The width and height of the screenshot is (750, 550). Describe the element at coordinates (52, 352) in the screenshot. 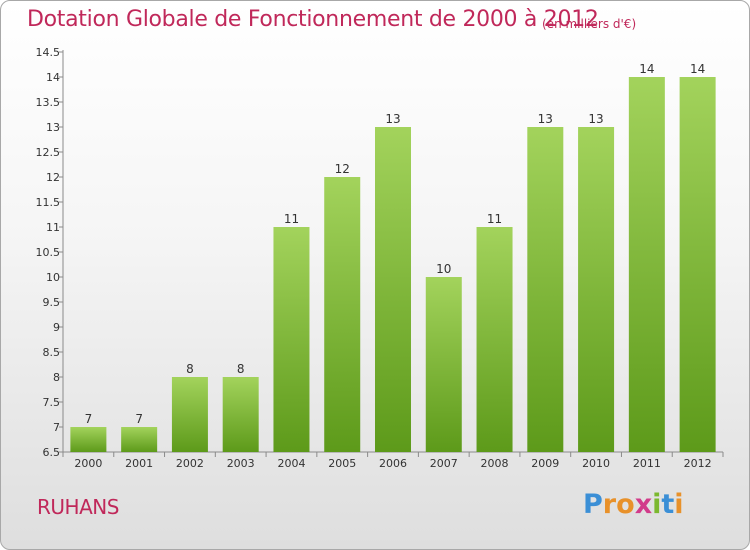

I see `y-tick-label: 8.5` at that location.